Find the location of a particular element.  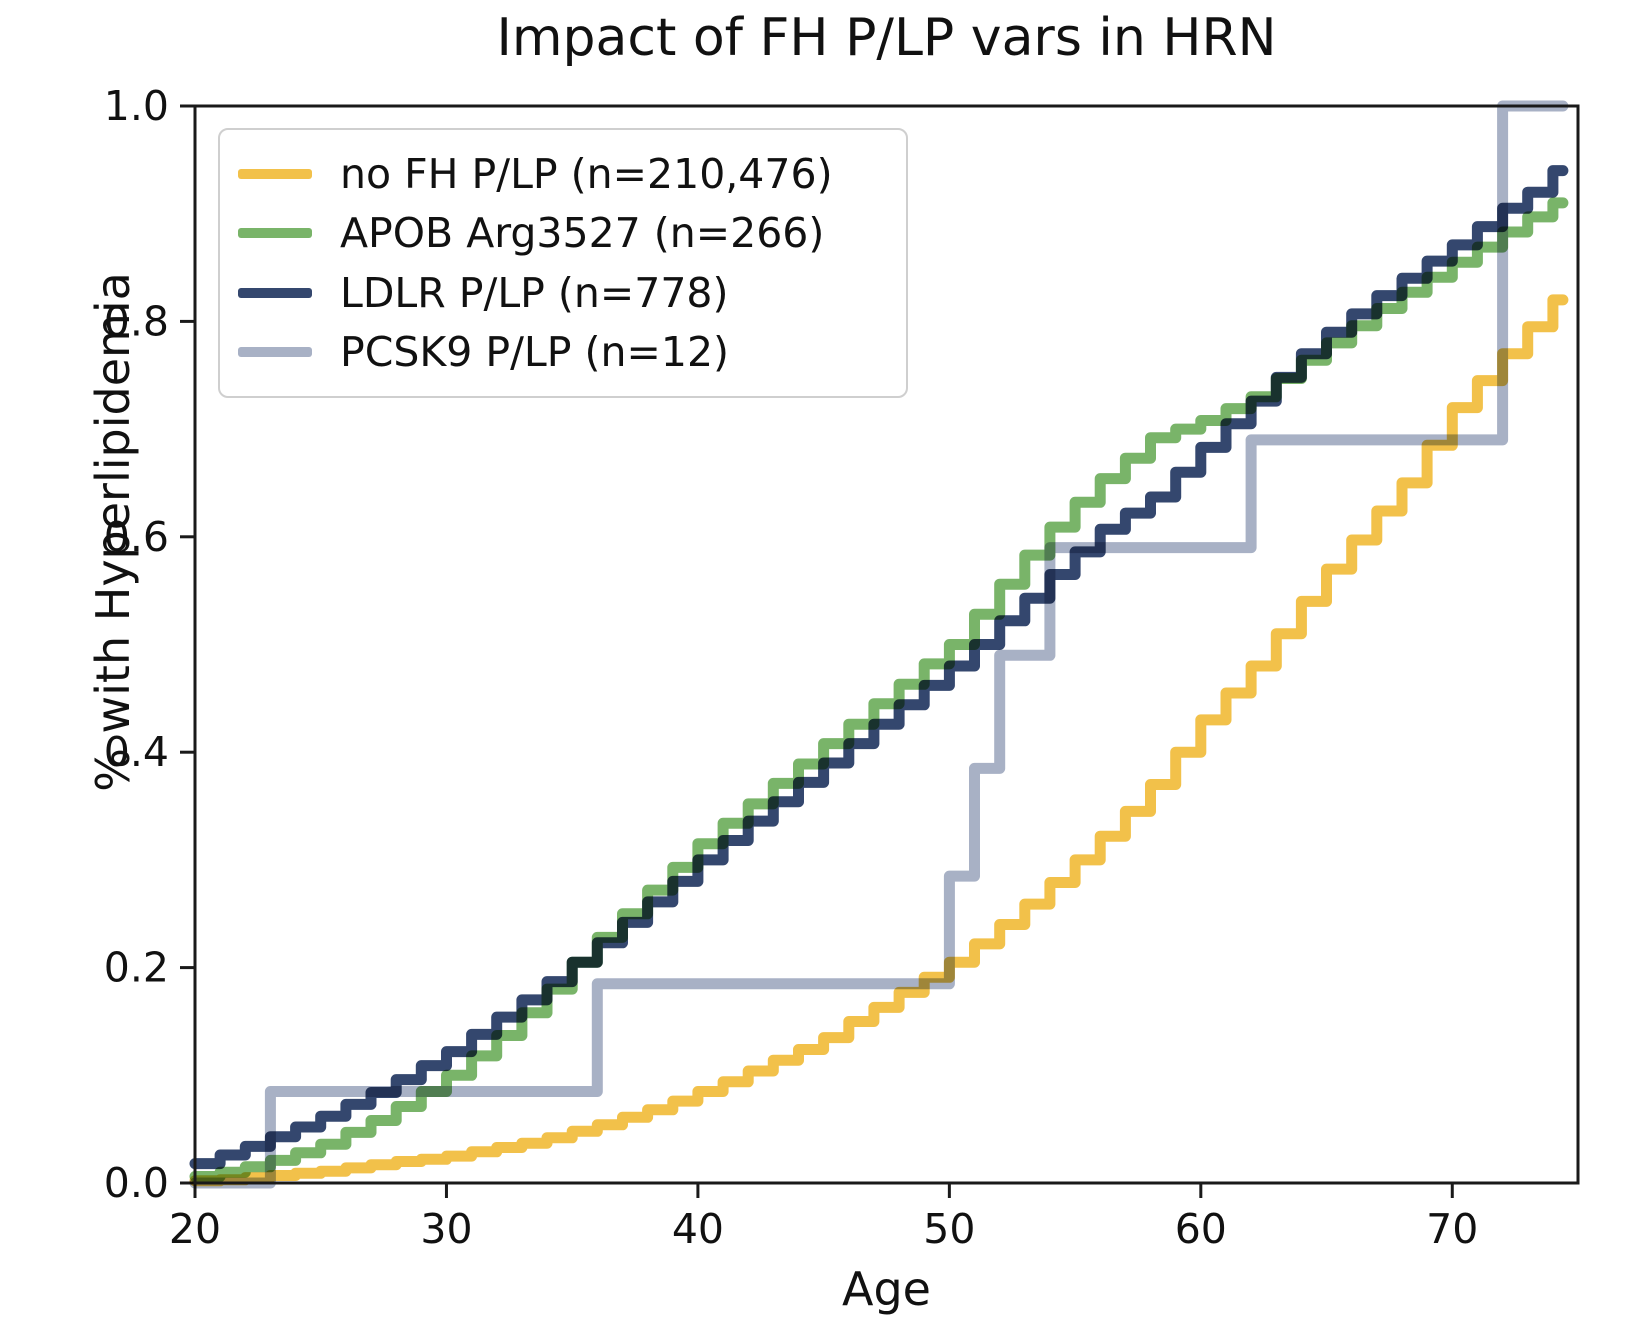

y-tick-label-0.8: 0.8 is located at coordinates (136, 321).